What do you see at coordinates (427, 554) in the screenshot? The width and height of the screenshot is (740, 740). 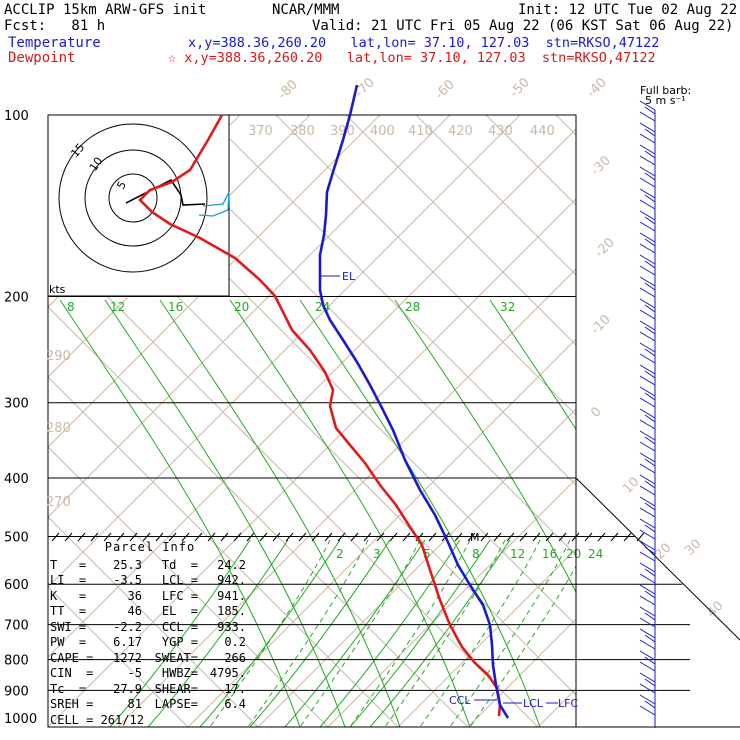 I see `mixing-ratio-label: 5` at bounding box center [427, 554].